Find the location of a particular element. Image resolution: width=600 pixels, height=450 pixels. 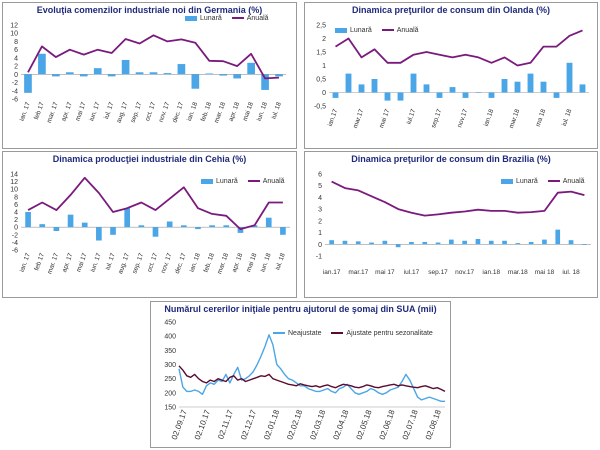

x-tick-label: 02.08.18 is located at coordinates (433, 424).